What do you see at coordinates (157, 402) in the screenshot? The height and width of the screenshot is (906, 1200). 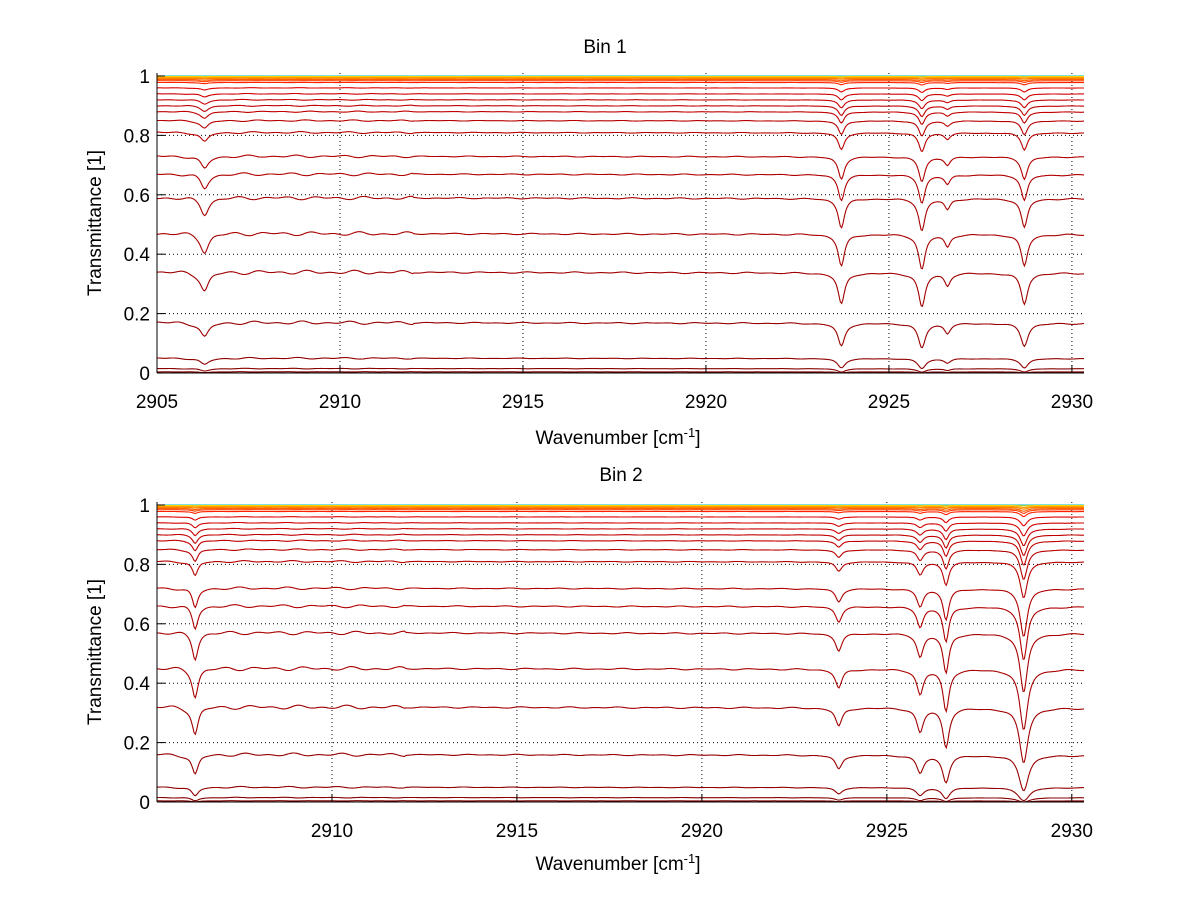 I see `x-tick-label: 2905` at bounding box center [157, 402].